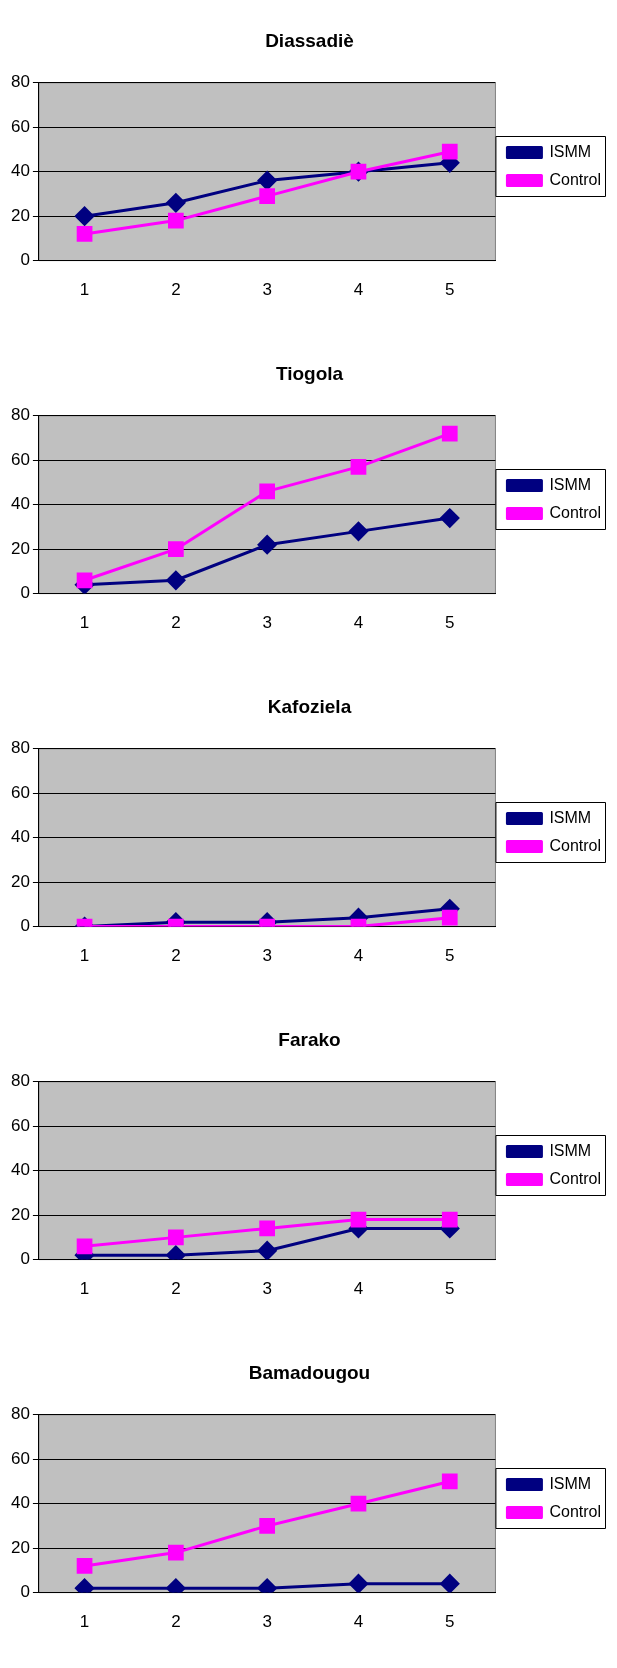 The width and height of the screenshot is (617, 1668). What do you see at coordinates (309, 706) in the screenshot?
I see `chart-title: Kafoziela` at bounding box center [309, 706].